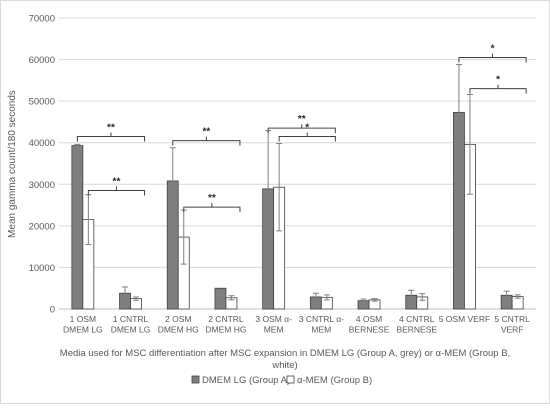 This screenshot has width=550, height=409. Describe the element at coordinates (178, 319) in the screenshot. I see `x-tick-label: 2 OSM` at that location.